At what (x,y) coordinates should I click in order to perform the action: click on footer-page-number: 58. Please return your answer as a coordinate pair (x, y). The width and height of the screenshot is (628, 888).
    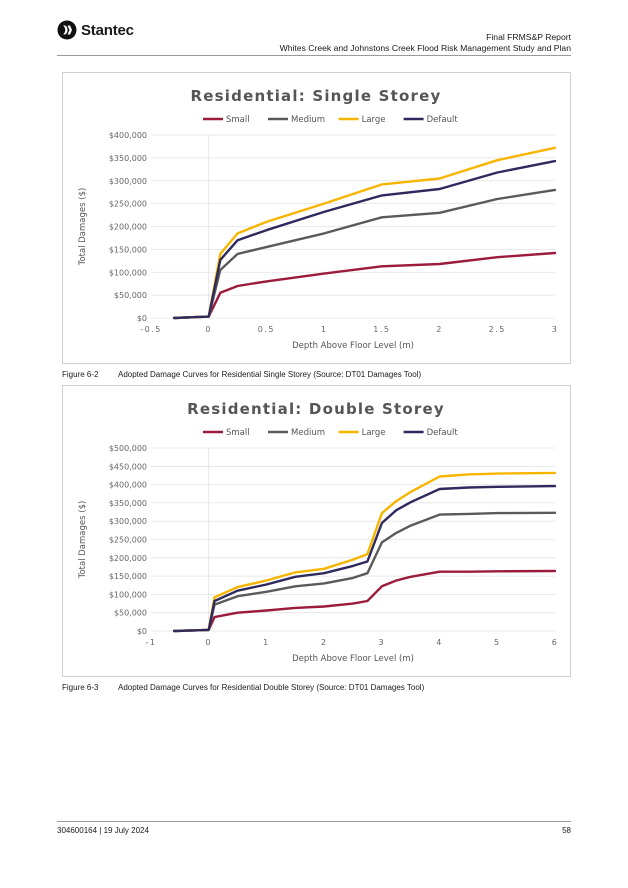
    Looking at the image, I should click on (566, 830).